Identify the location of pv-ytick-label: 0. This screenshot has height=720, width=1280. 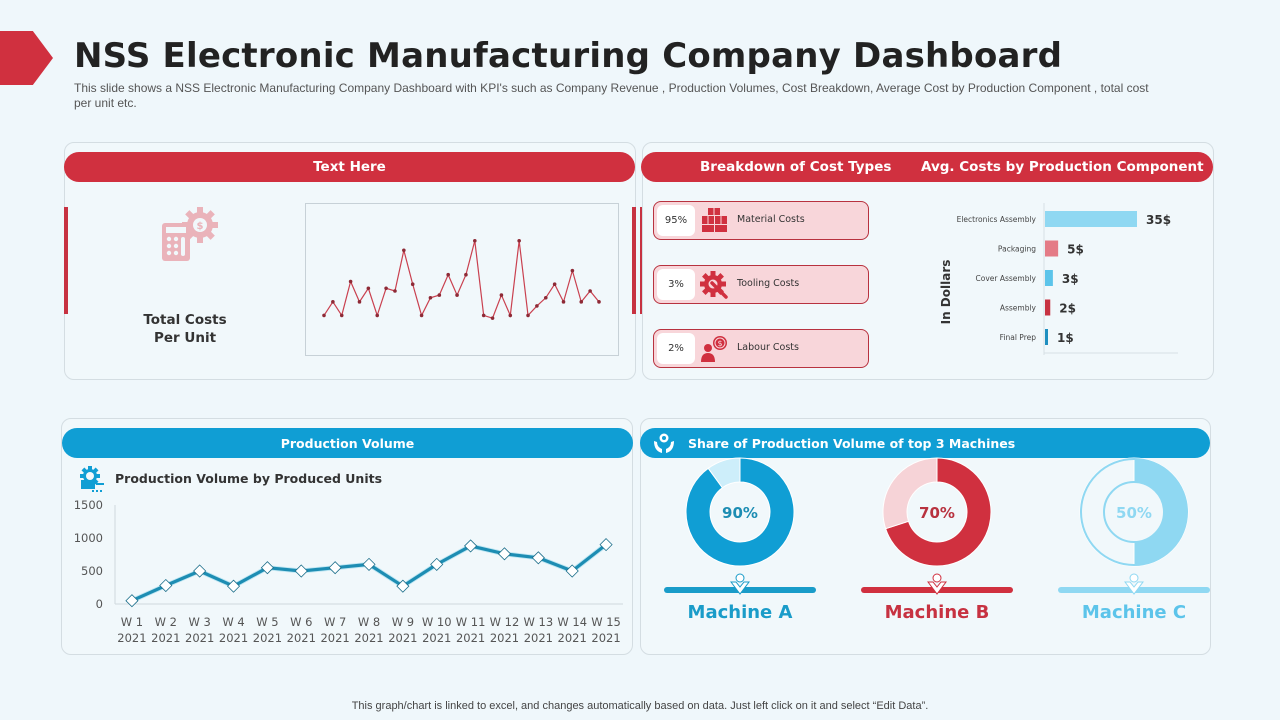
(99, 604).